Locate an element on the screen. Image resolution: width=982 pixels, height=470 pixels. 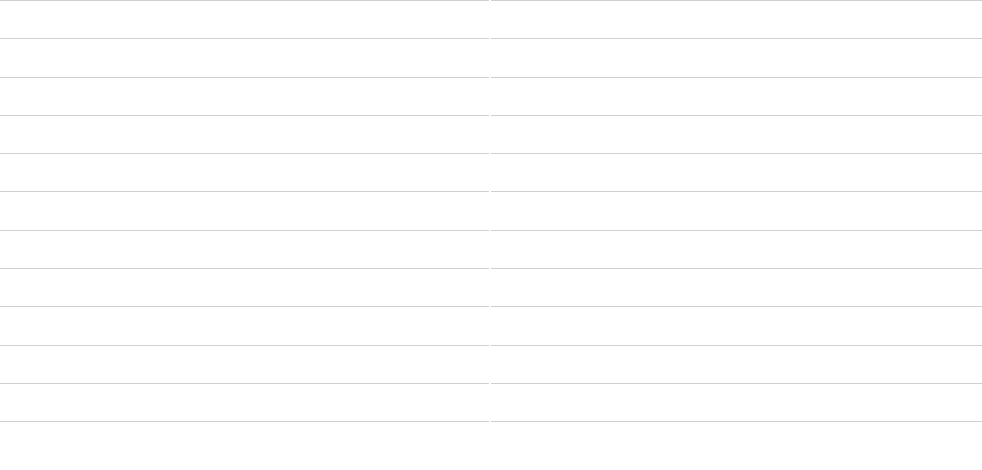
top-divider-left is located at coordinates (244, 0).